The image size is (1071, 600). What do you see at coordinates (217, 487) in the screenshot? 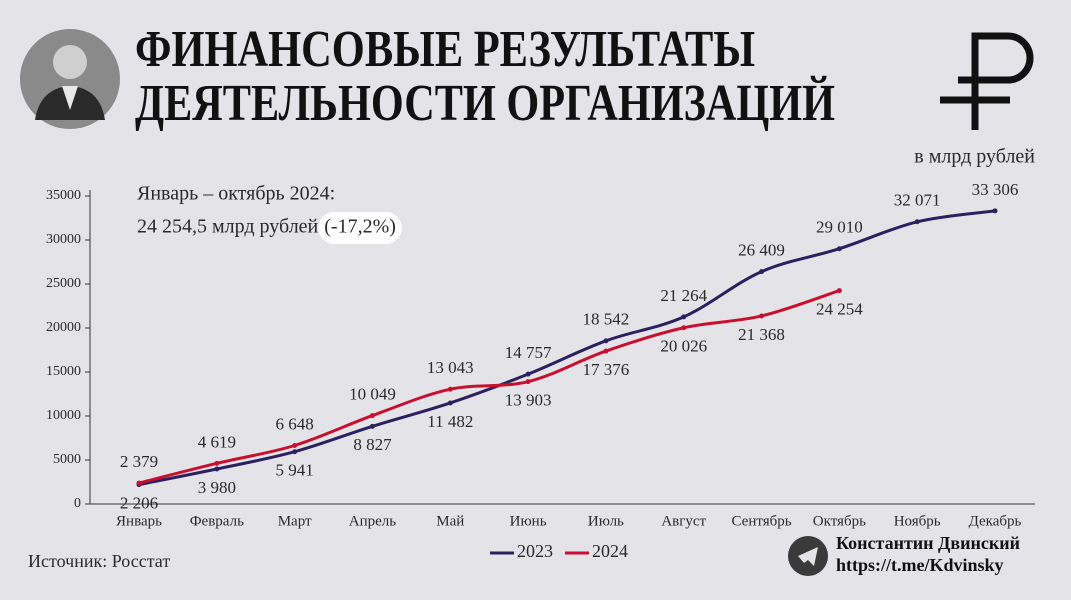
I see `value-label: 3 980` at bounding box center [217, 487].